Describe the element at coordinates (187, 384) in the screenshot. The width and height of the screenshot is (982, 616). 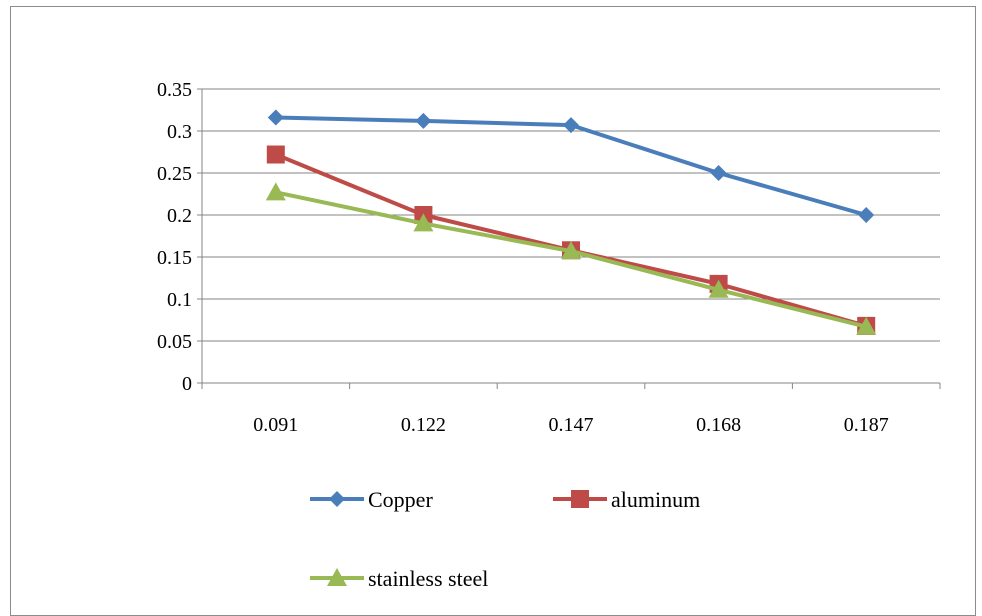
I see `y-tick-label: 0` at that location.